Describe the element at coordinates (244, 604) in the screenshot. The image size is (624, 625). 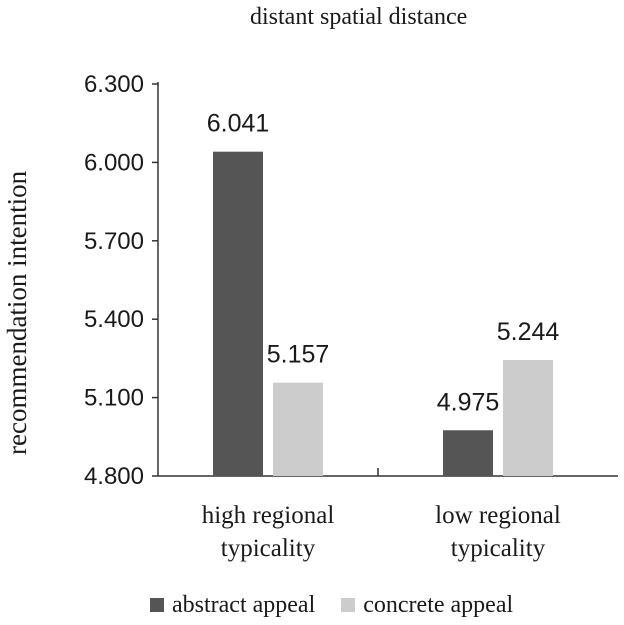
I see `legend-label-abstract-appeal: abstract appeal` at that location.